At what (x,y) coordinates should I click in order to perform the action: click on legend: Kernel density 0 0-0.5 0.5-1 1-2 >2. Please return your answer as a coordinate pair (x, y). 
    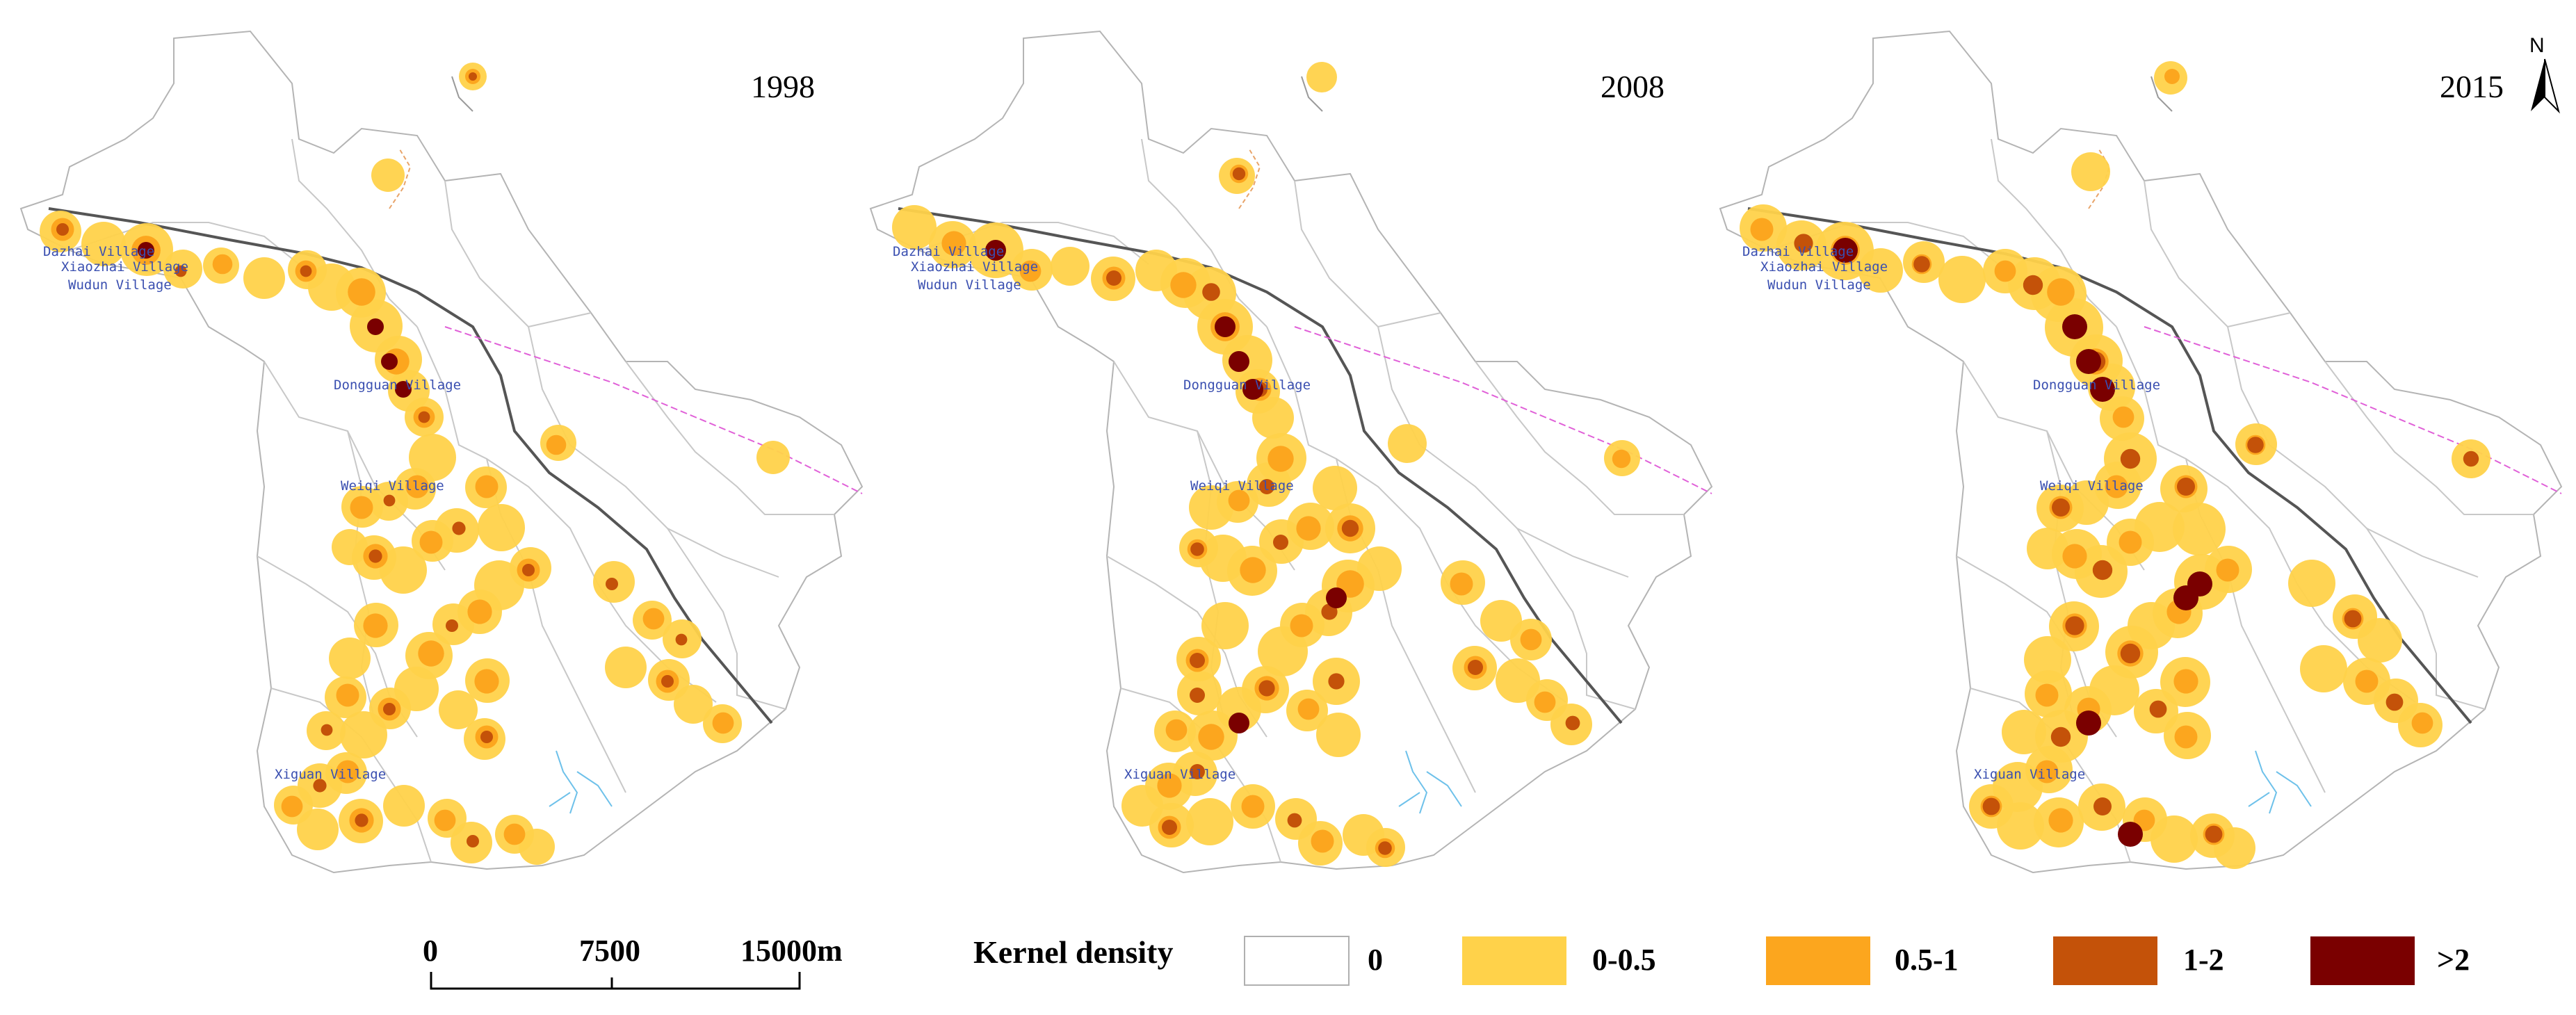
    Looking at the image, I should click on (1721, 960).